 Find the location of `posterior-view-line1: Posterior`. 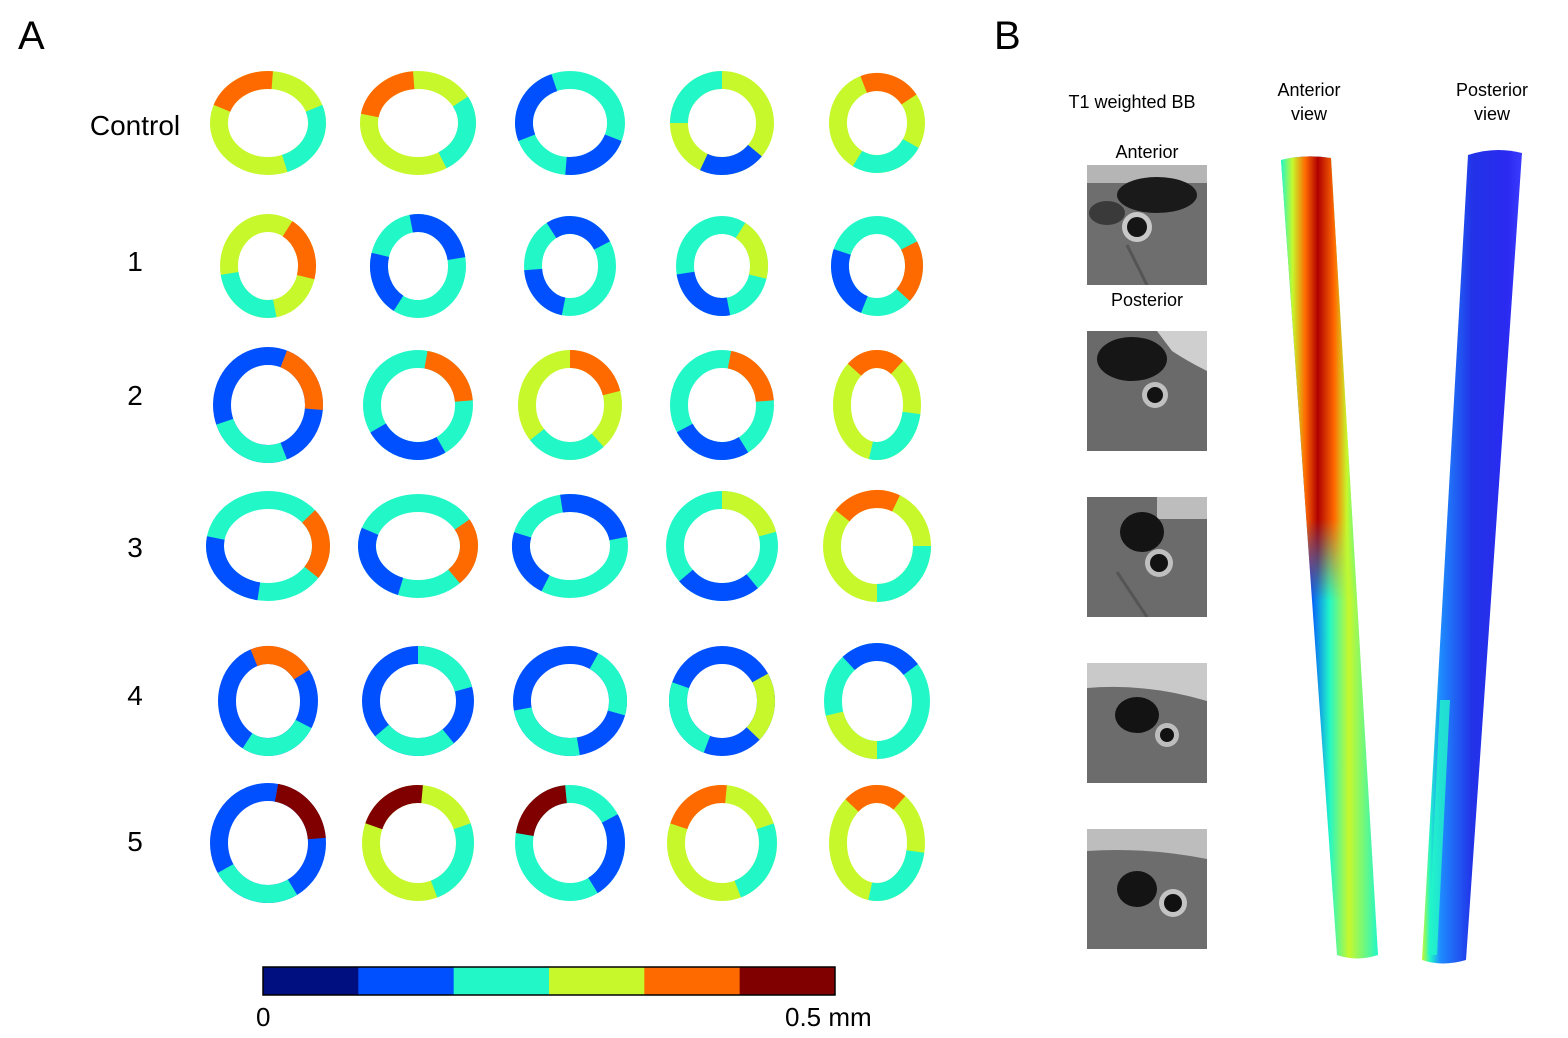

posterior-view-line1: Posterior is located at coordinates (1492, 90).